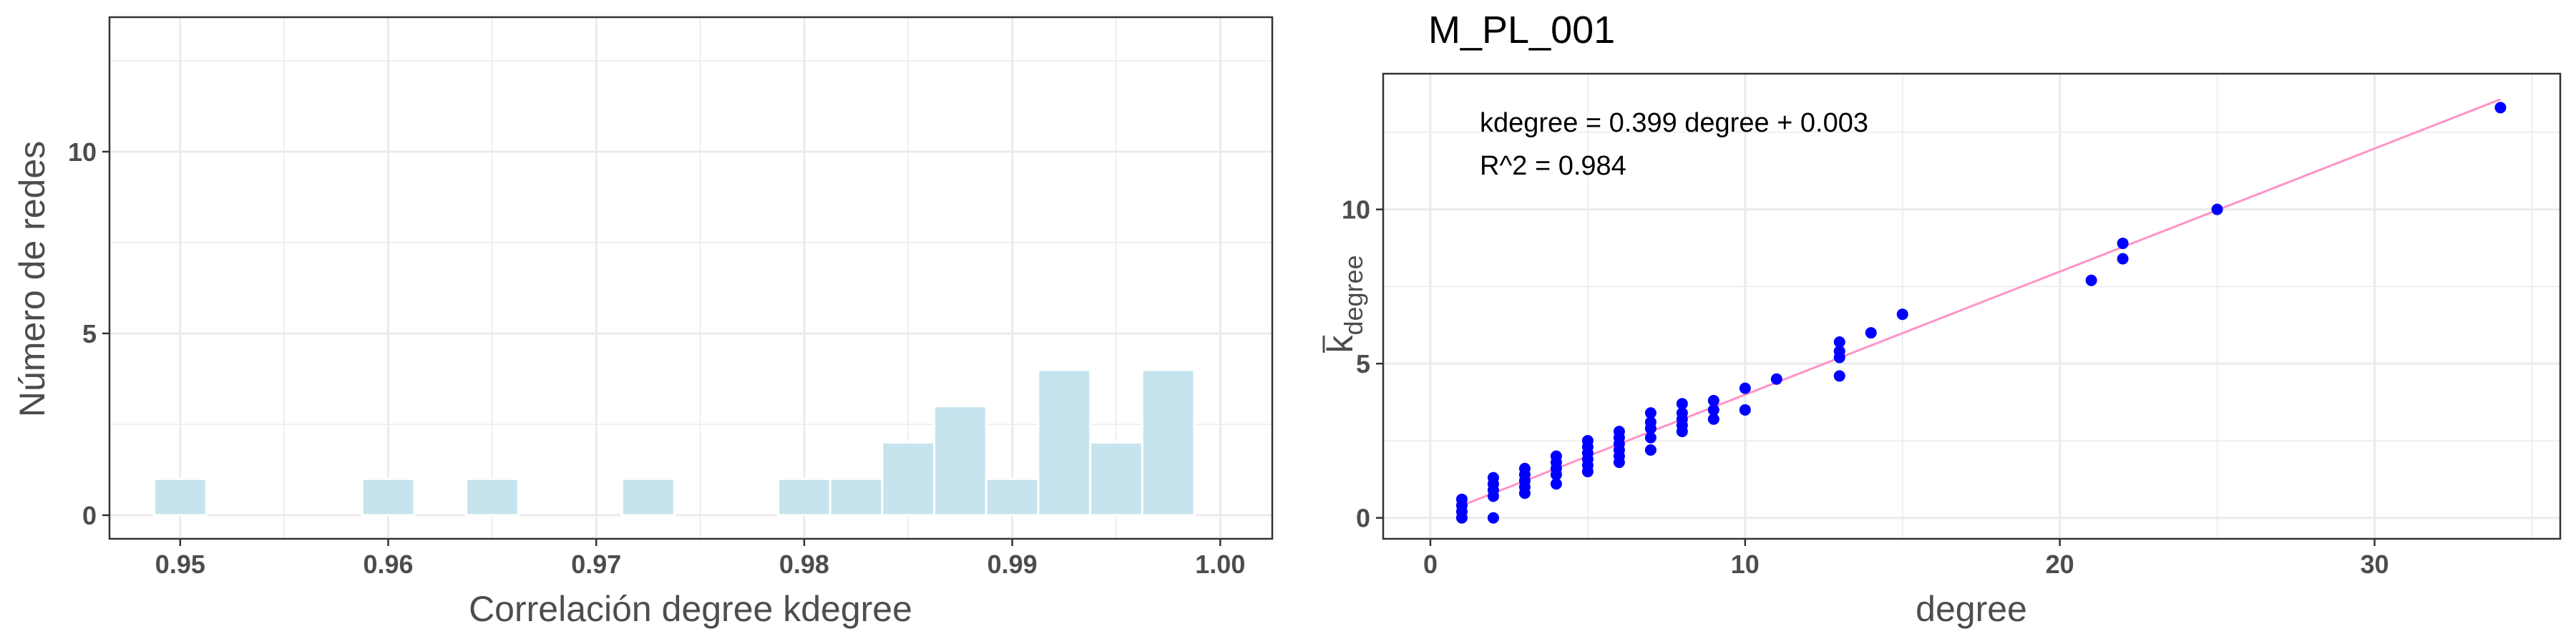 The width and height of the screenshot is (2576, 644). Describe the element at coordinates (1971, 609) in the screenshot. I see `scatter-x-axis-title: degree` at that location.